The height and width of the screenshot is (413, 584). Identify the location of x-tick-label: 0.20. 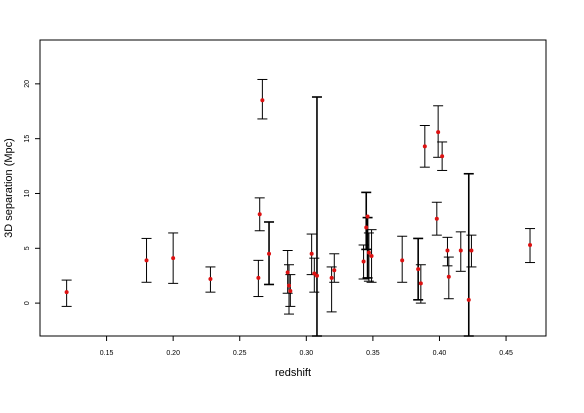
(173, 353).